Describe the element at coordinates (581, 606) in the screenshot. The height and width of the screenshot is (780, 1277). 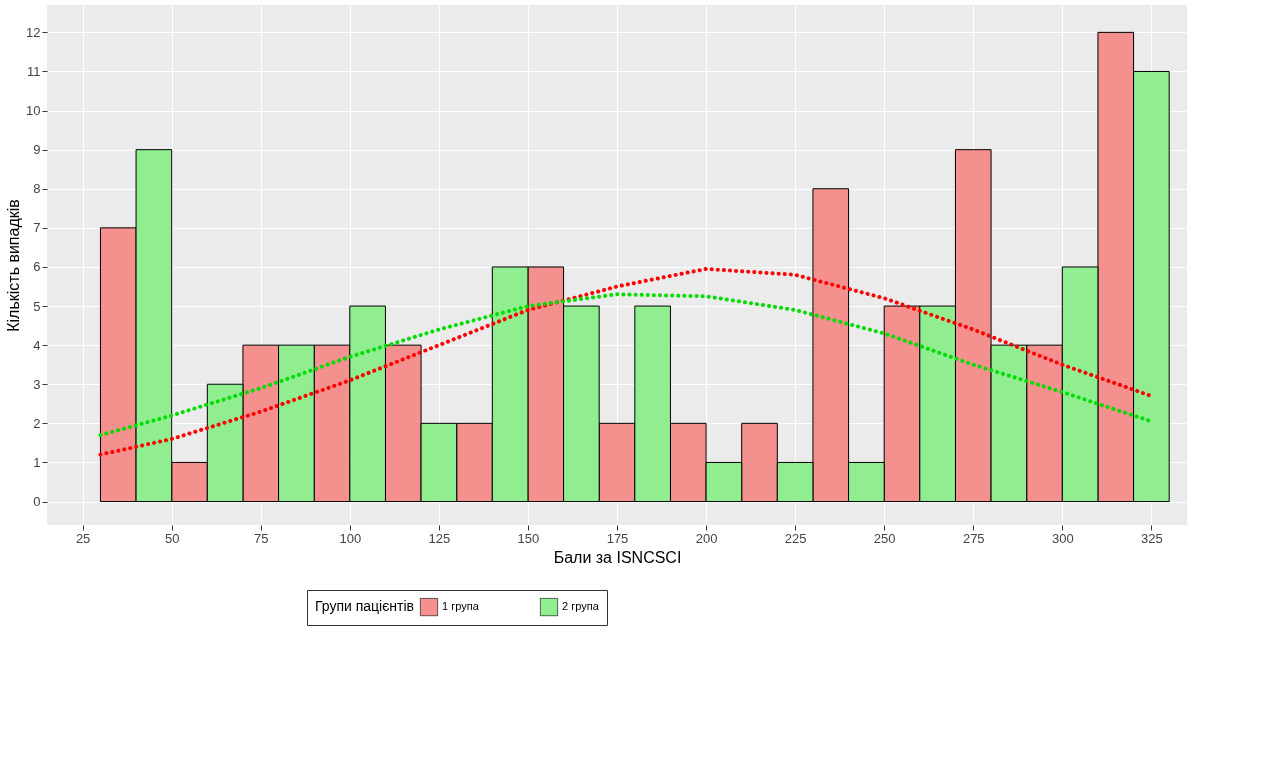
I see `legend-label: 2 група` at that location.